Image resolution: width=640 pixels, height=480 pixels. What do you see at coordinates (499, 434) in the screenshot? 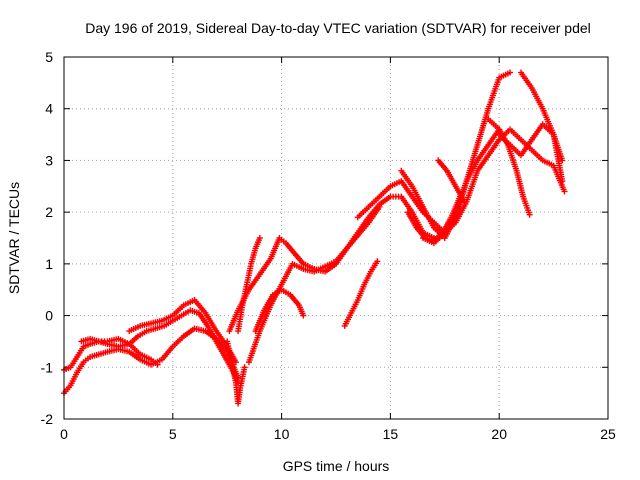
I see `x-tick-label: 20` at bounding box center [499, 434].